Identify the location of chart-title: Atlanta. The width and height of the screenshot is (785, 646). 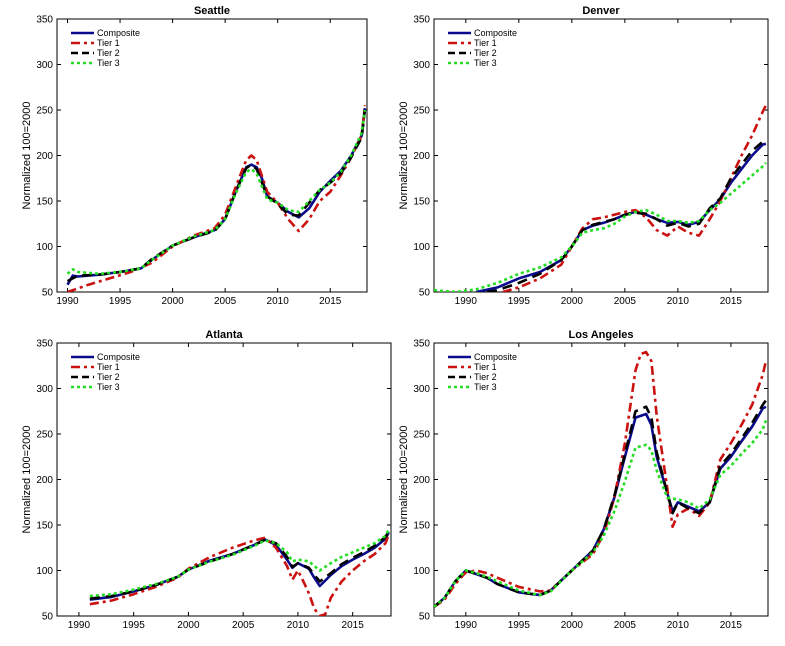
(224, 335).